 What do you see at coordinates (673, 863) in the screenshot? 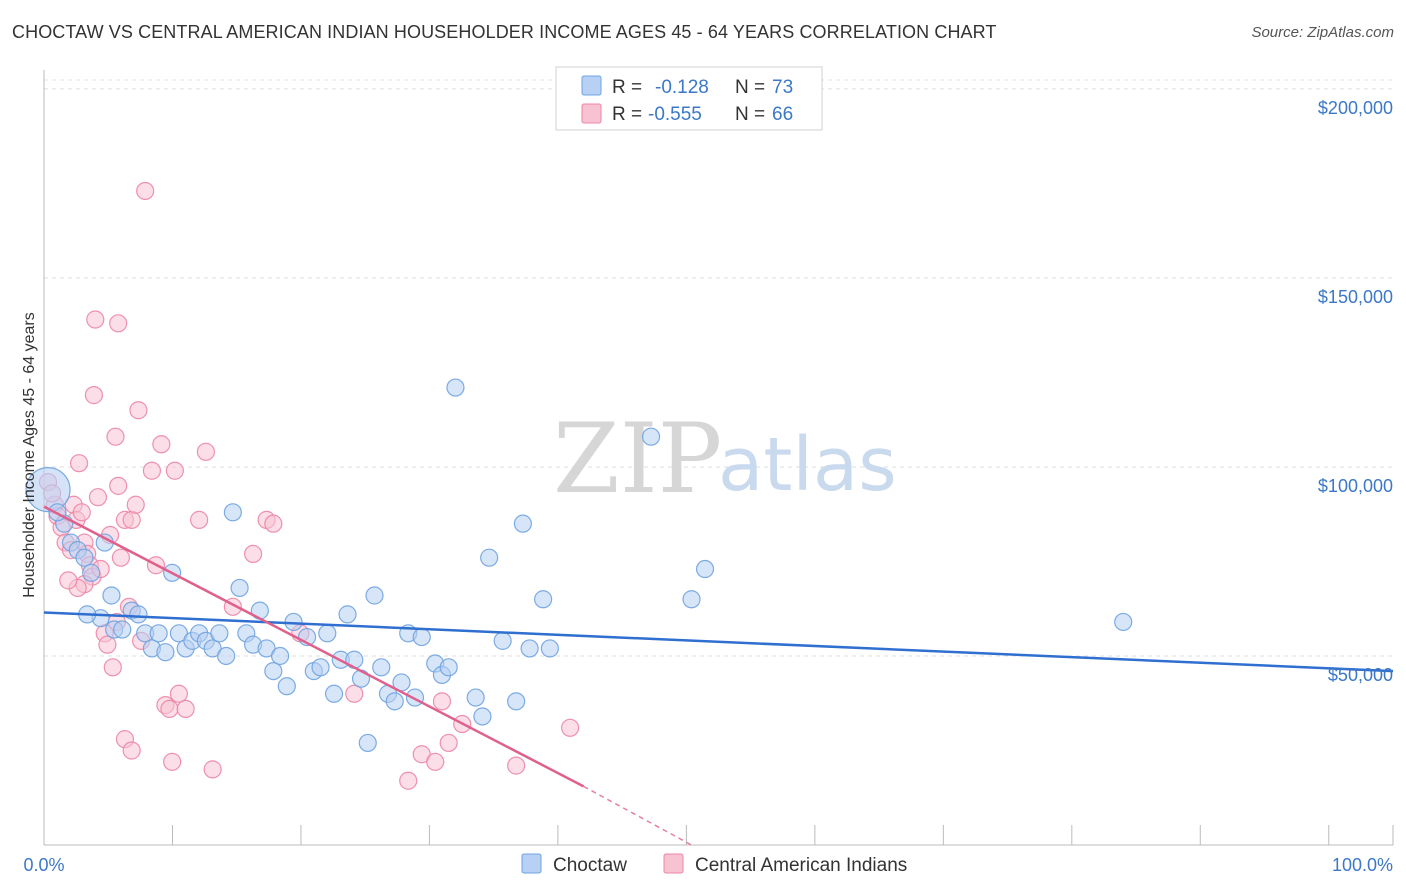
I see `bottom-legend-swatch-central` at bounding box center [673, 863].